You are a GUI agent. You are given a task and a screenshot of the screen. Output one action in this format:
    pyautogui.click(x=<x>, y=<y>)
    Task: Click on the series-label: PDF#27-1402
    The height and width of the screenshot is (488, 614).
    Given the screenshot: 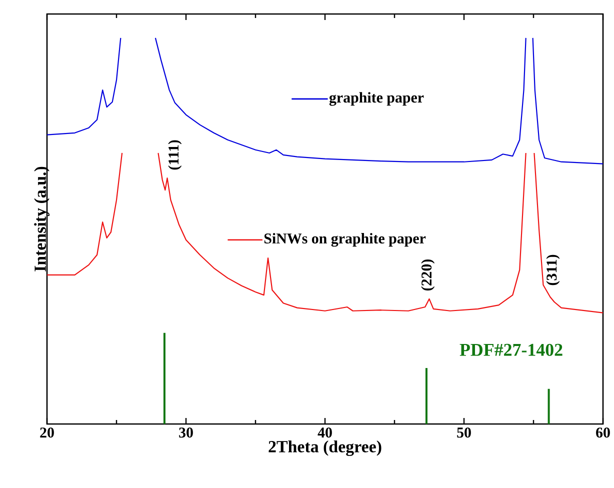 What is the action you would take?
    pyautogui.click(x=511, y=350)
    